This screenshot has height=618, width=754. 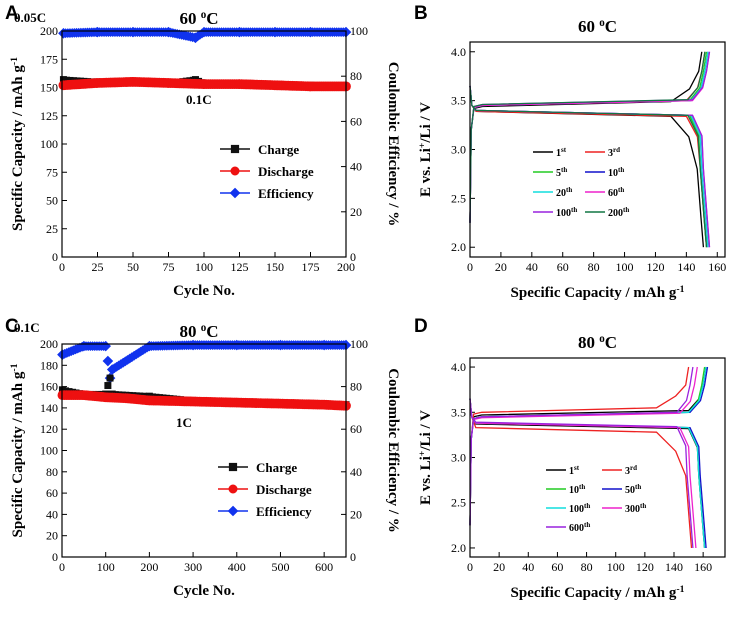 I want to click on cycle-number: 50, so click(x=630, y=490).